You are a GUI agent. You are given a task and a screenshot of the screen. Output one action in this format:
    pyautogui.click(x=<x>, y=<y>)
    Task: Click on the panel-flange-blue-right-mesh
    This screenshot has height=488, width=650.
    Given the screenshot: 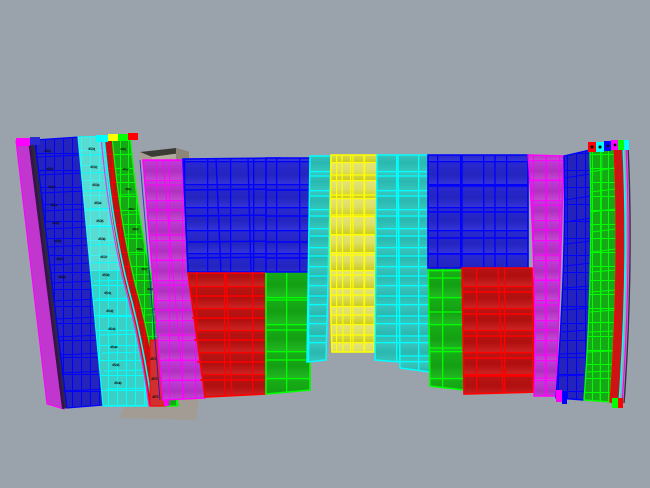 What is the action you would take?
    pyautogui.click(x=574, y=275)
    